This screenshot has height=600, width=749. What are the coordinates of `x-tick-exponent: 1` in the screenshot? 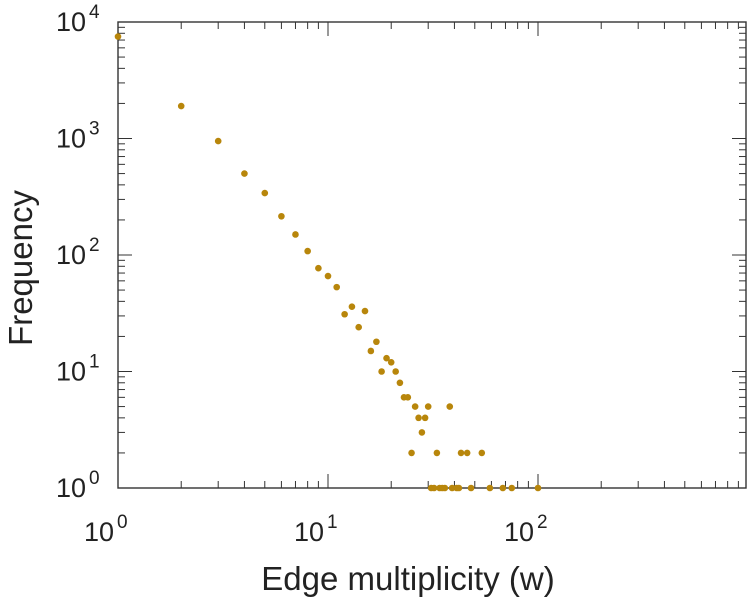 It's located at (332, 522).